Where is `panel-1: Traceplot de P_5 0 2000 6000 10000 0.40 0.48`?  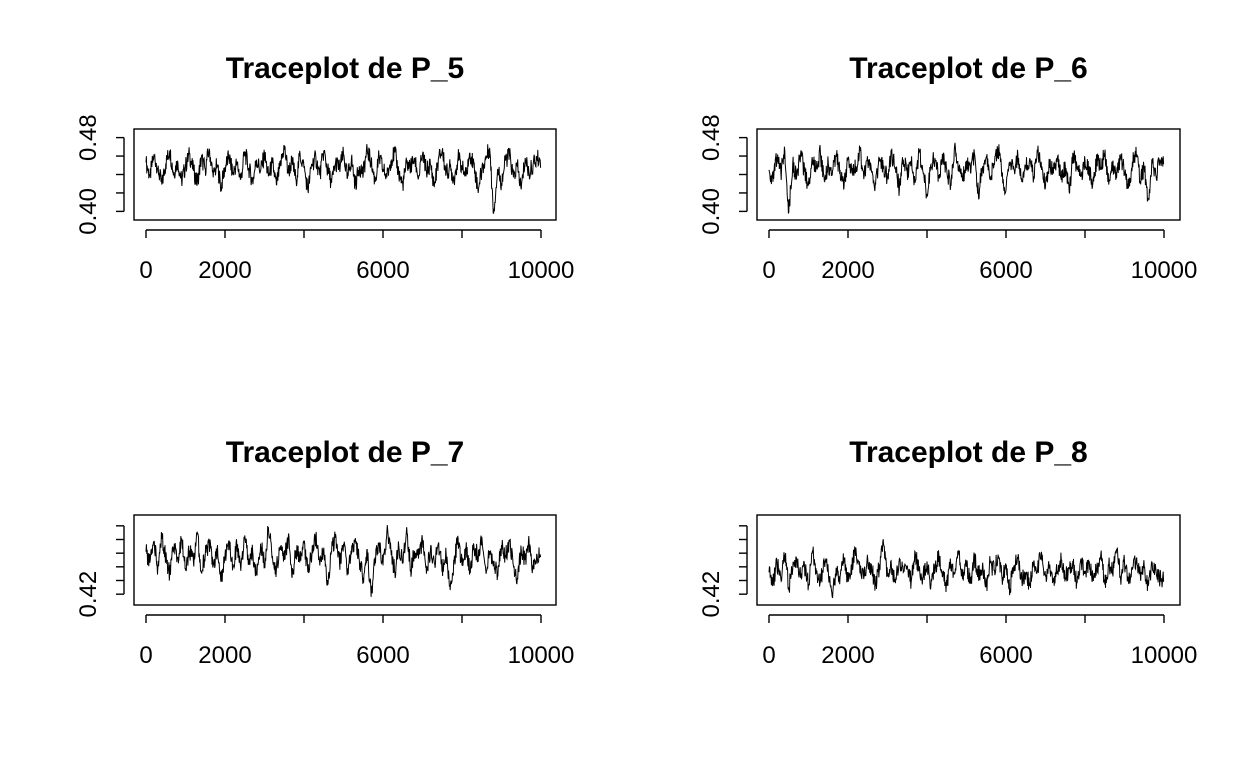
panel-1: Traceplot de P_5 0 2000 6000 10000 0.40 0.48 is located at coordinates (324, 168).